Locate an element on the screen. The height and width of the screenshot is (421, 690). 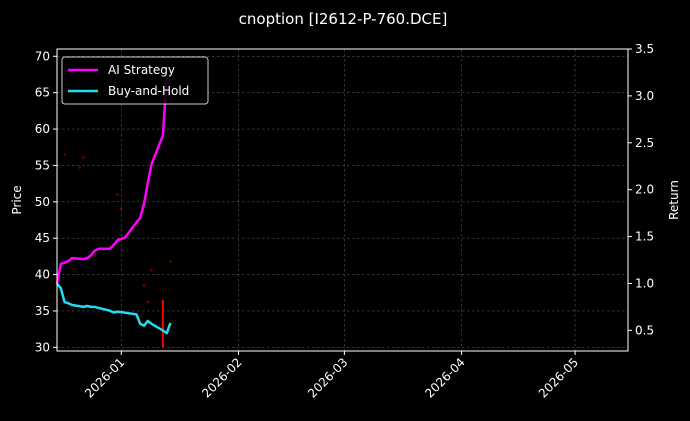
y-tick-label: 60 is located at coordinates (42, 129).